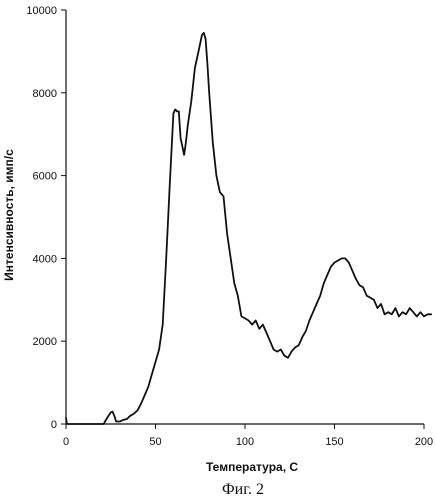 The height and width of the screenshot is (500, 436). I want to click on y-ticks: 0 2000 4000 6000 8000 10000, so click(46, 218).